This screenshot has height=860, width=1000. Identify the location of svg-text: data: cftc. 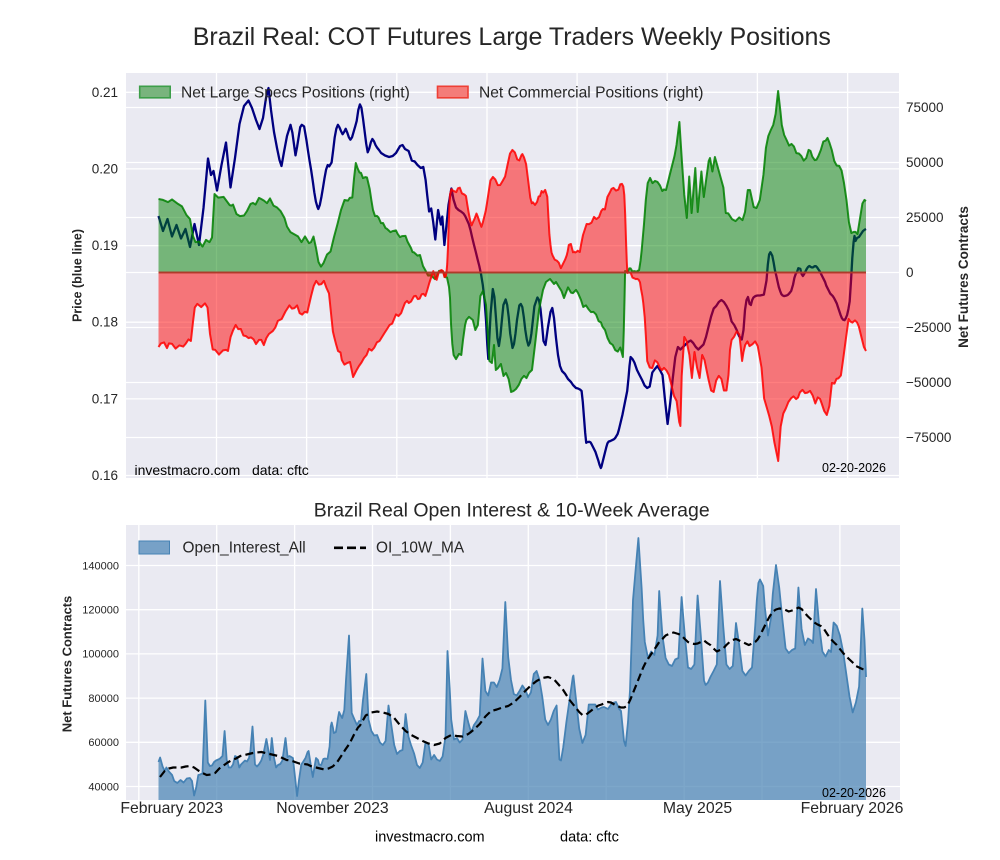
(589, 838).